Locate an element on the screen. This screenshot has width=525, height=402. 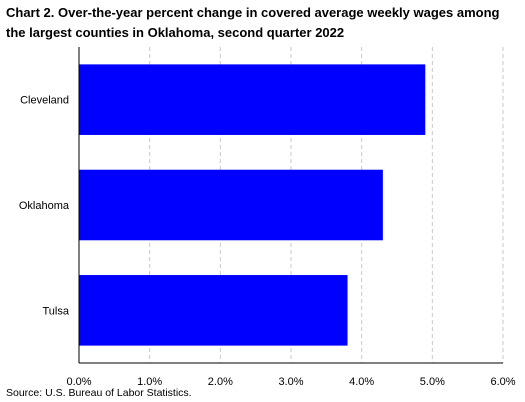
x-tick-label: 6.0% is located at coordinates (502, 382).